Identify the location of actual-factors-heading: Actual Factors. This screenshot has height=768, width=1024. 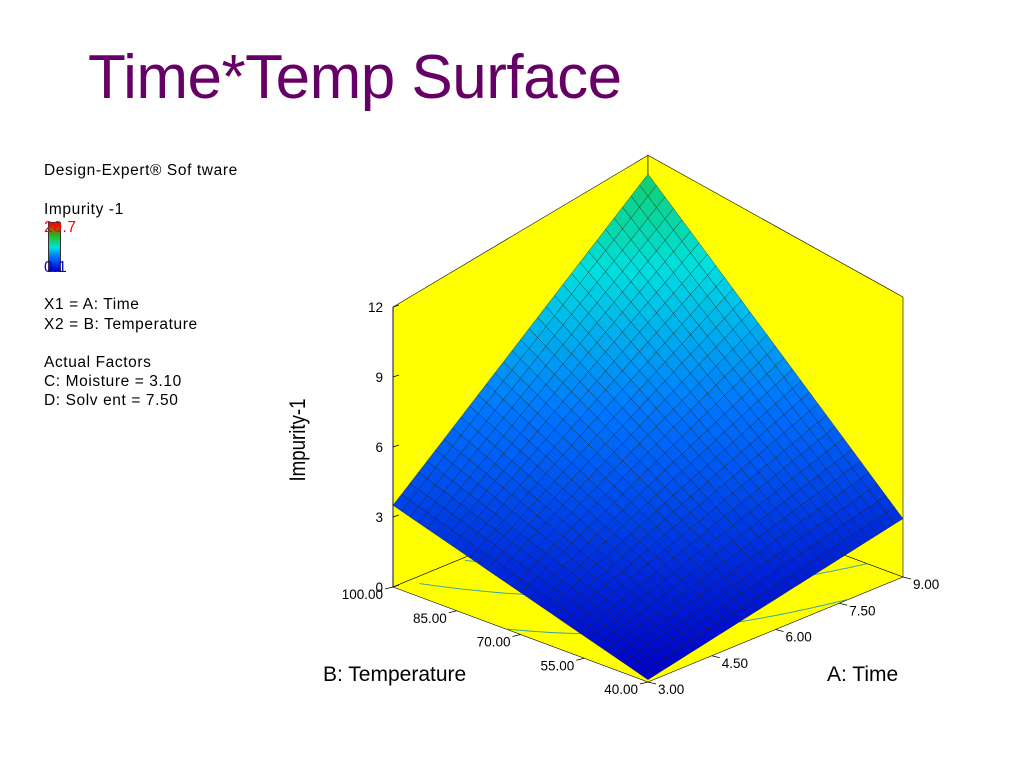
(98, 362).